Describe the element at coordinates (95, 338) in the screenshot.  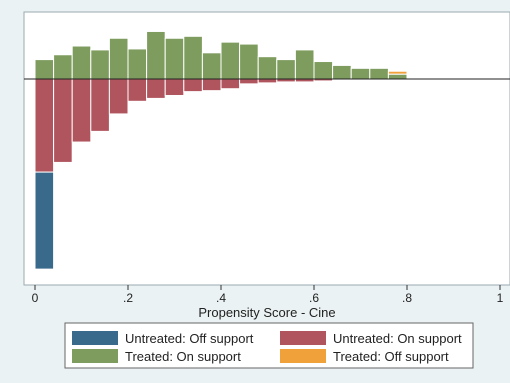
I see `legend-swatch-untreated-off-support` at that location.